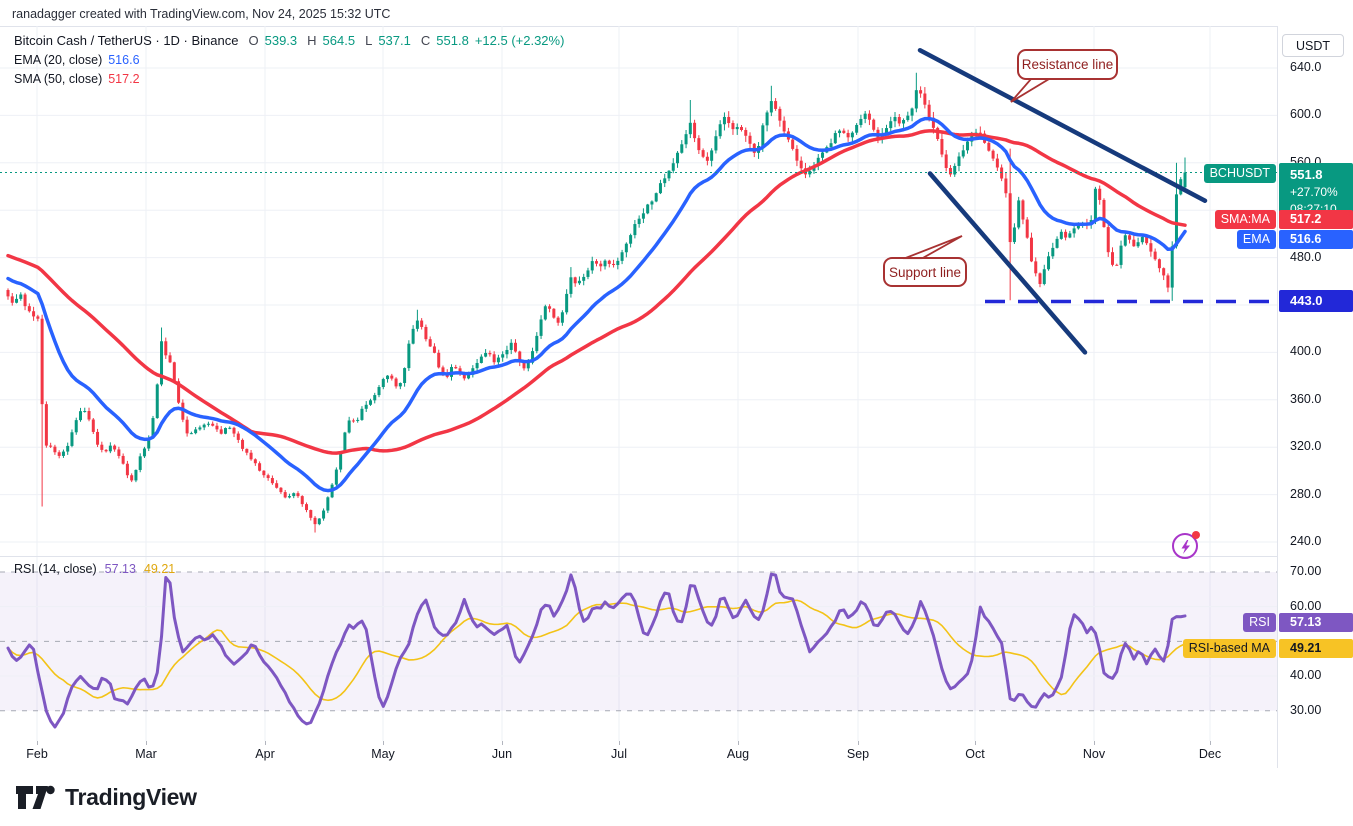  What do you see at coordinates (1316, 219) in the screenshot?
I see `sma-axis-badge: 517.2` at bounding box center [1316, 219].